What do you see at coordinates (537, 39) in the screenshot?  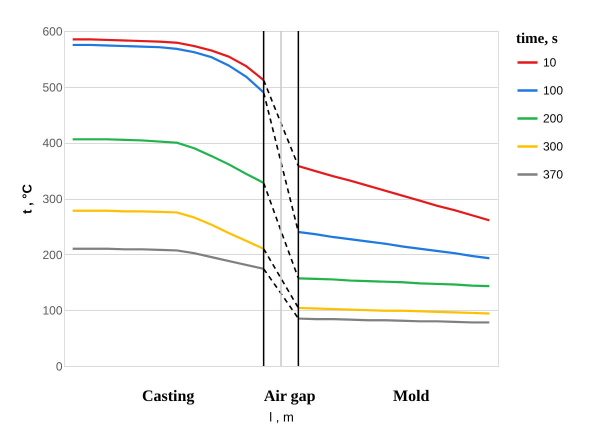 I see `legend-title: time, s` at bounding box center [537, 39].